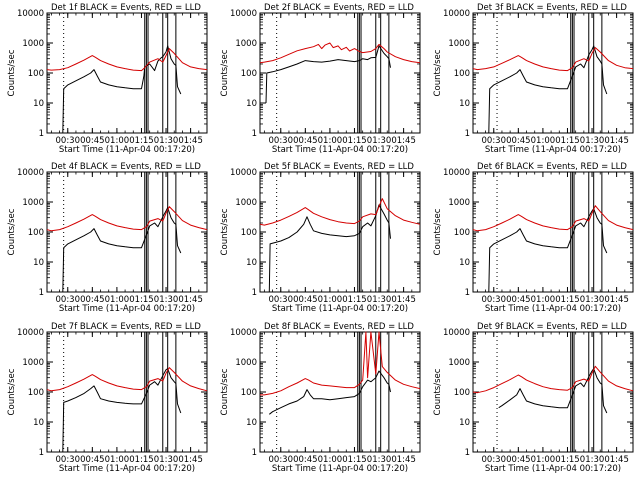  What do you see at coordinates (552, 8) in the screenshot?
I see `panel-title: Det 3f BLACK = Events, RED = LLD` at bounding box center [552, 8].